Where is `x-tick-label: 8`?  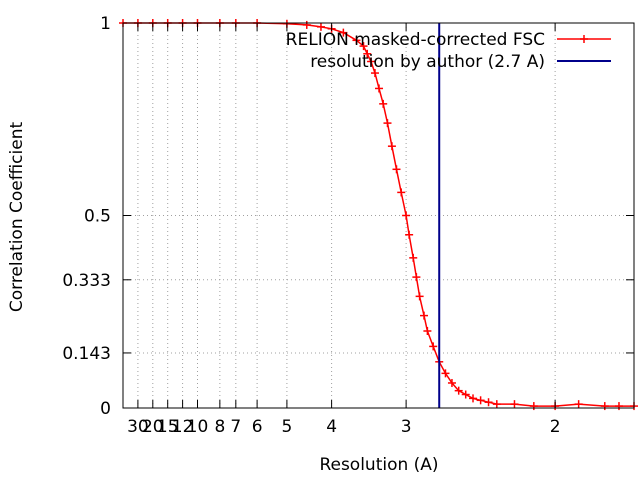 x-tick-label: 8 is located at coordinates (219, 427).